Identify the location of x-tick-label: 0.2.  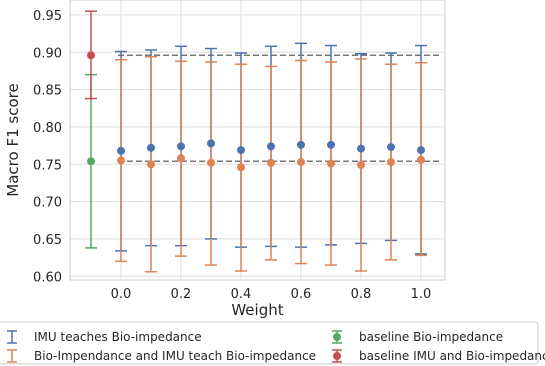
(181, 294).